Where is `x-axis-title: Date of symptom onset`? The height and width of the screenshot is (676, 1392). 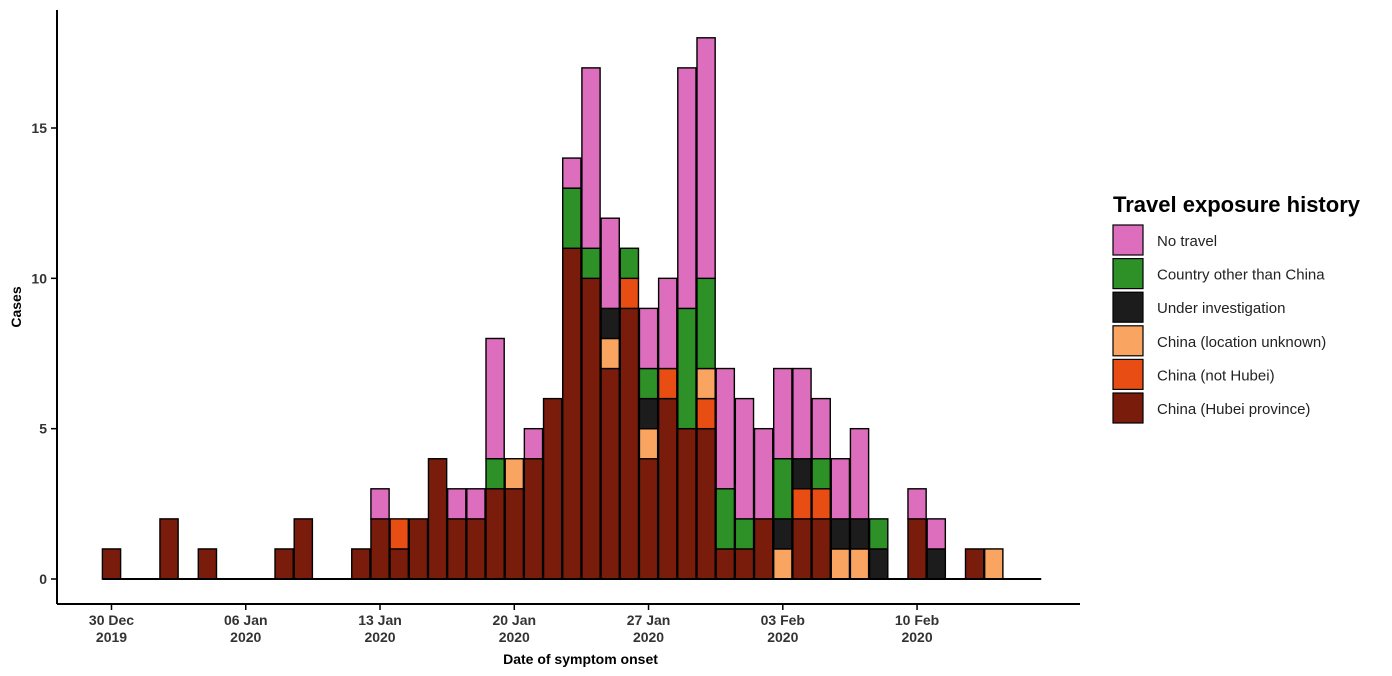 x-axis-title: Date of symptom onset is located at coordinates (580, 659).